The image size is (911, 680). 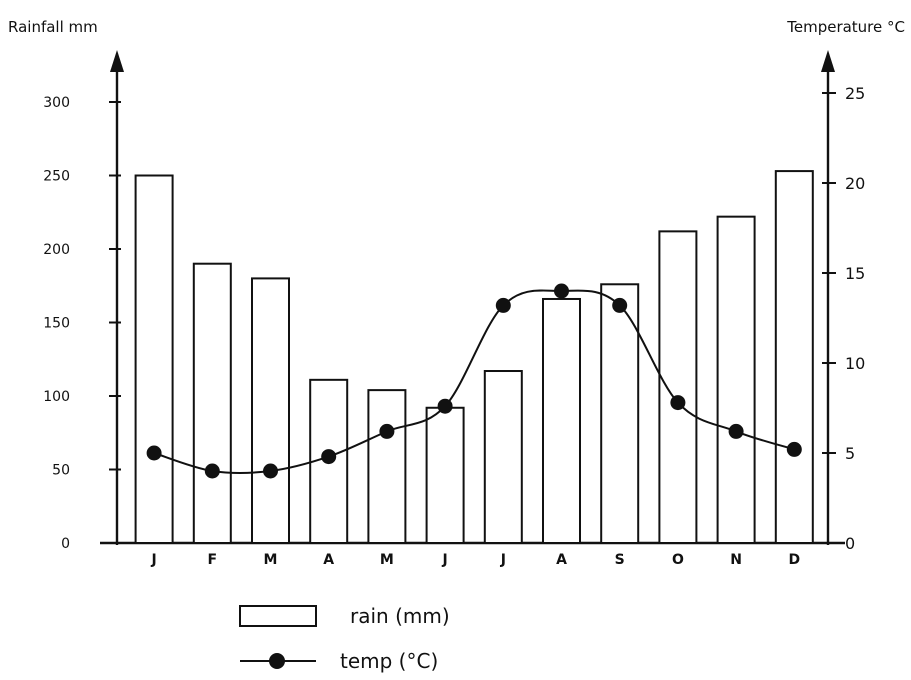 What do you see at coordinates (56, 324) in the screenshot?
I see `left-y-tick-label: 150` at bounding box center [56, 324].